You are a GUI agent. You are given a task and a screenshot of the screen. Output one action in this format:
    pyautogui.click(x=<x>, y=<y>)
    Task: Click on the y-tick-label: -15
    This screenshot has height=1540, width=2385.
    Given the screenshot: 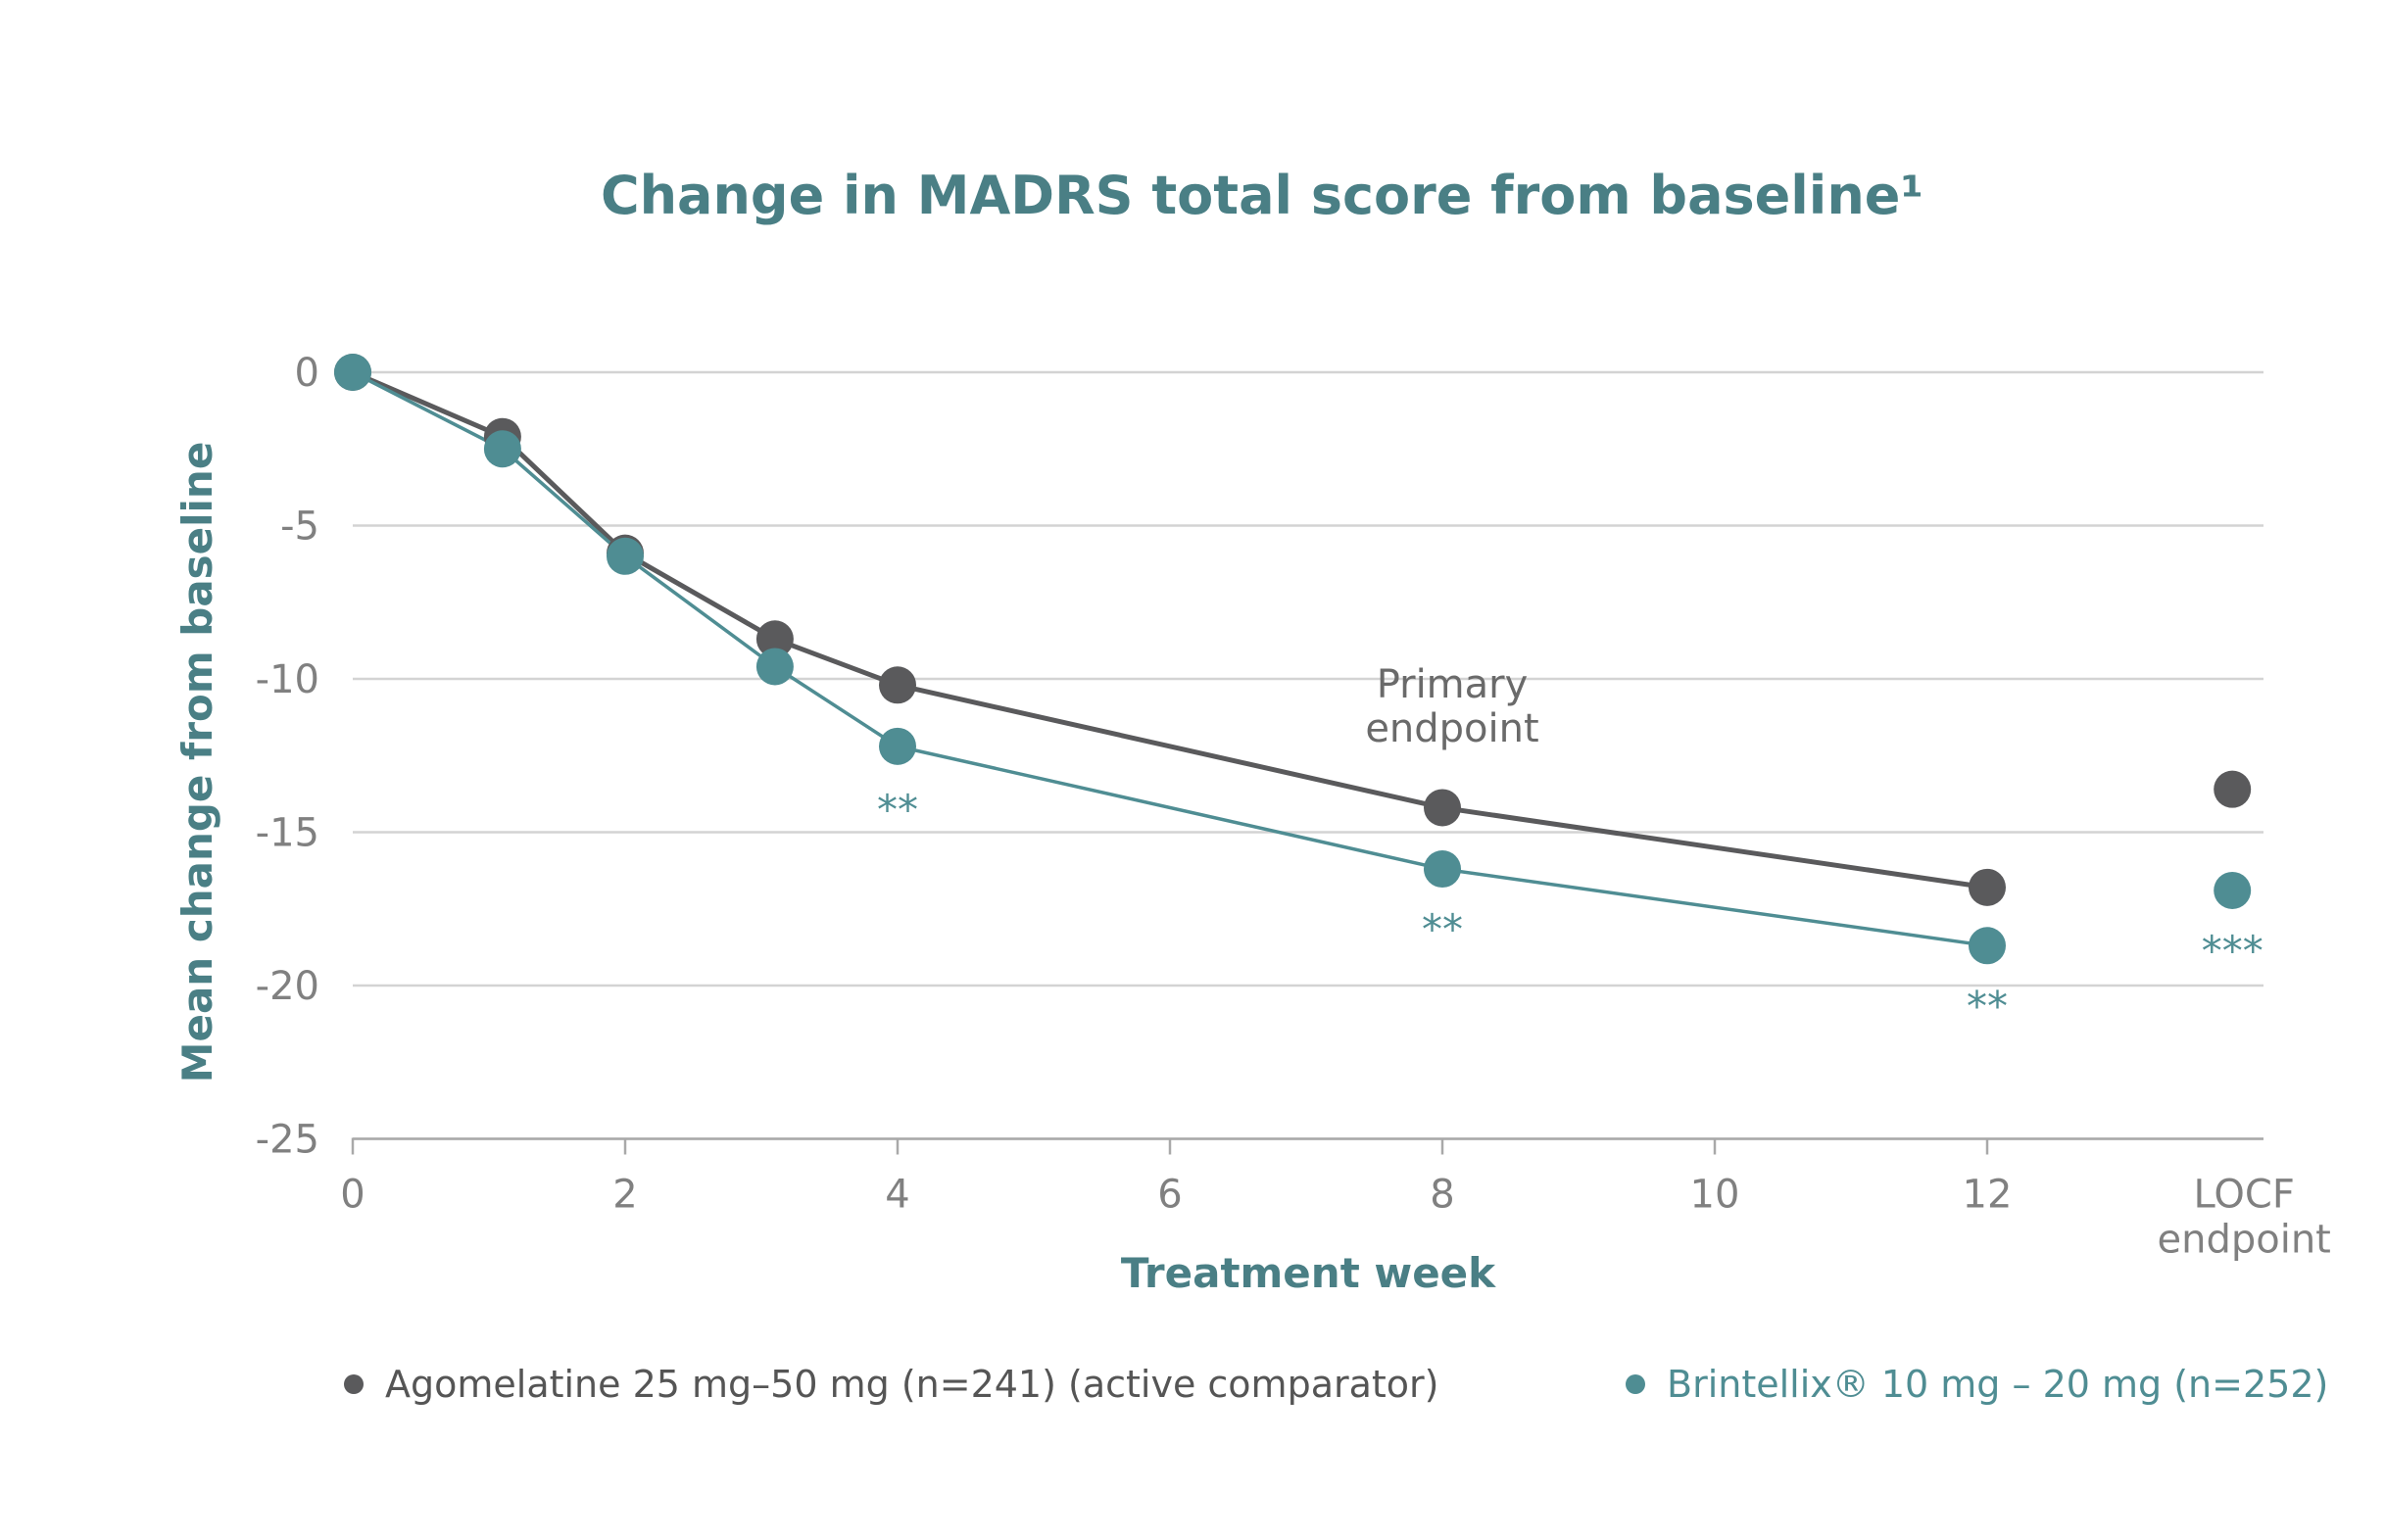 What is the action you would take?
    pyautogui.click(x=287, y=833)
    